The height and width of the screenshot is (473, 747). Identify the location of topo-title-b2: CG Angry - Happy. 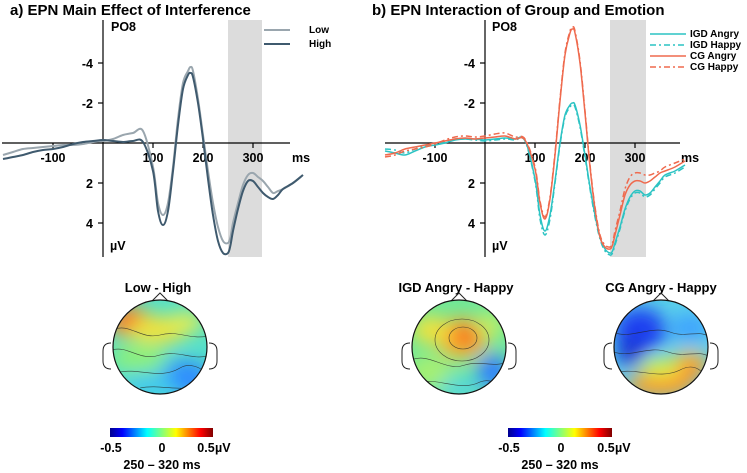
(661, 287).